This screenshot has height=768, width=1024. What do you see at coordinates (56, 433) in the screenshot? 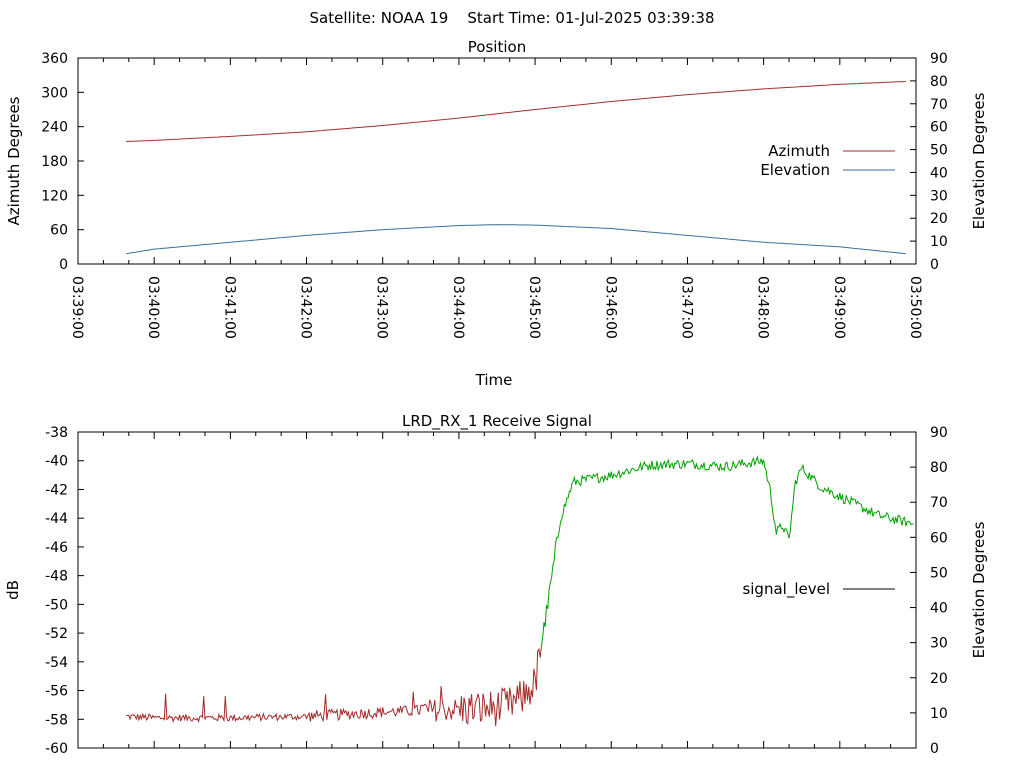
I see `db-axis-tick-label: -38` at bounding box center [56, 433].